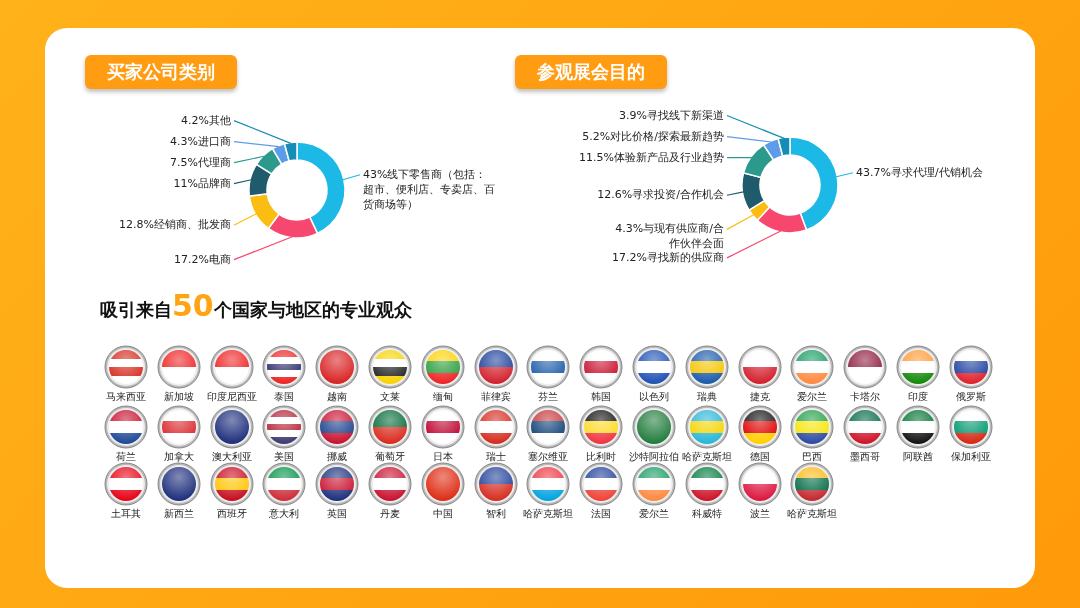 This screenshot has width=1080, height=608. What do you see at coordinates (495, 457) in the screenshot?
I see `text: 瑞士` at bounding box center [495, 457].